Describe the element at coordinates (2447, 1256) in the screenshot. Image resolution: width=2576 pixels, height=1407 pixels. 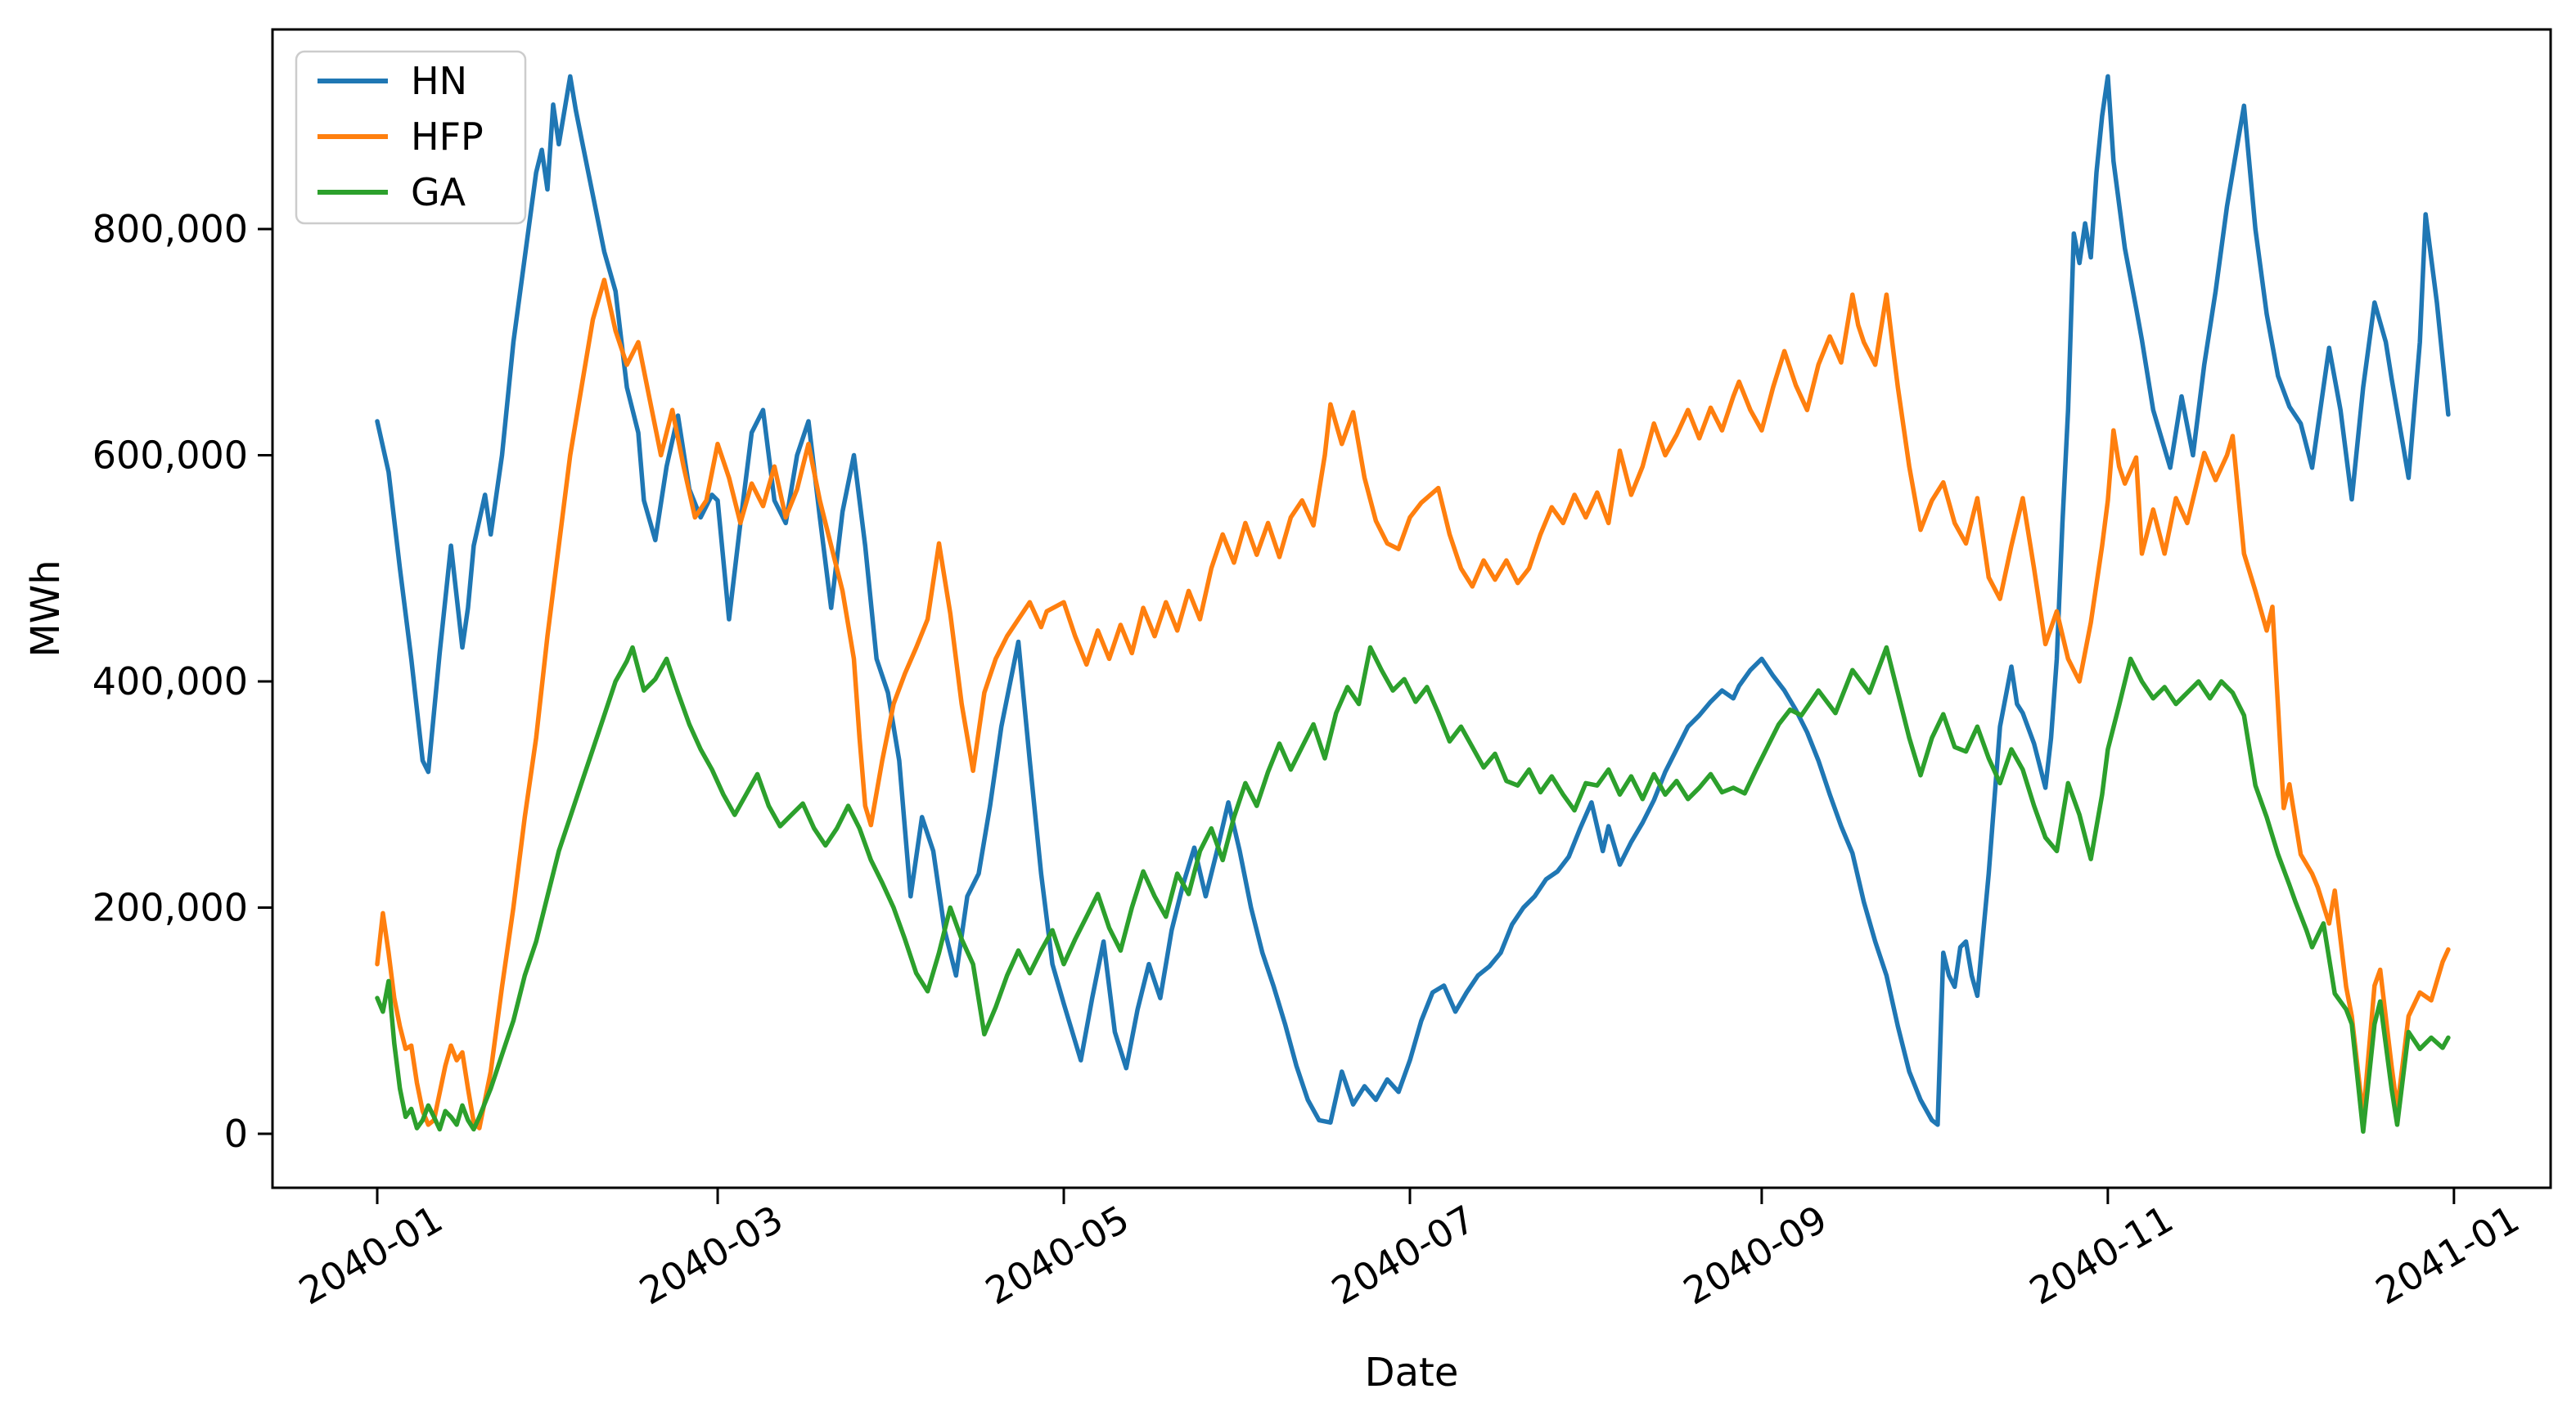
I see `x-tick-label: 2041-01` at that location.